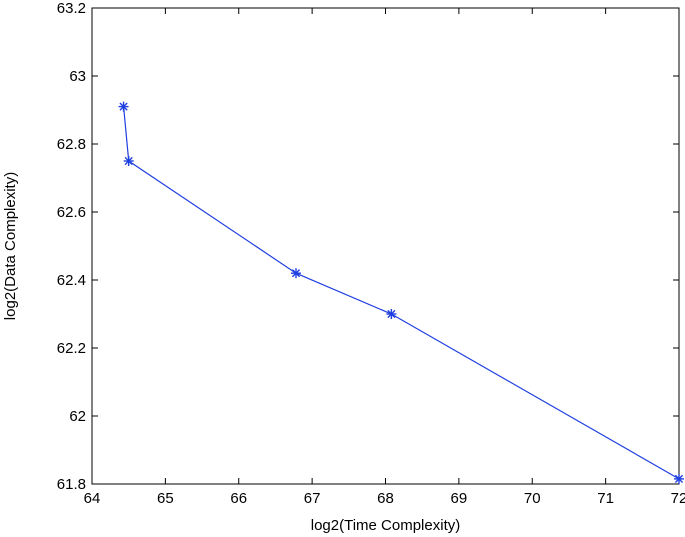 The image size is (685, 537). Describe the element at coordinates (459, 498) in the screenshot. I see `x-tick-label: 69` at that location.